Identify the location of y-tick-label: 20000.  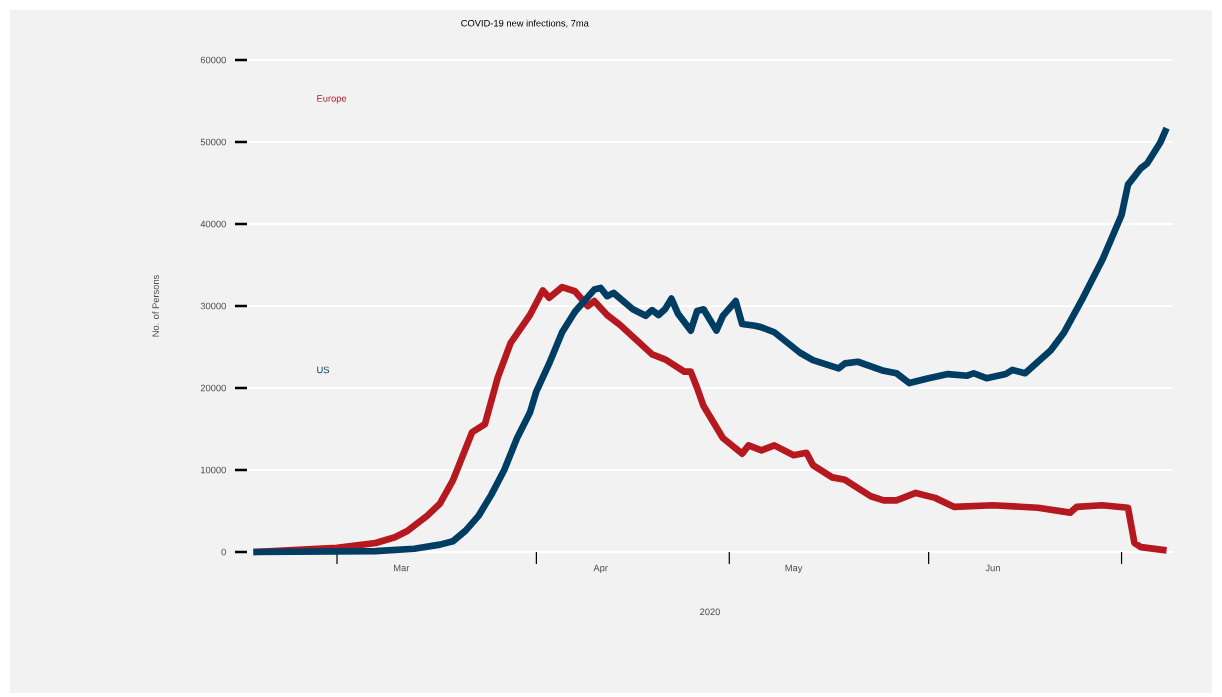
(213, 388).